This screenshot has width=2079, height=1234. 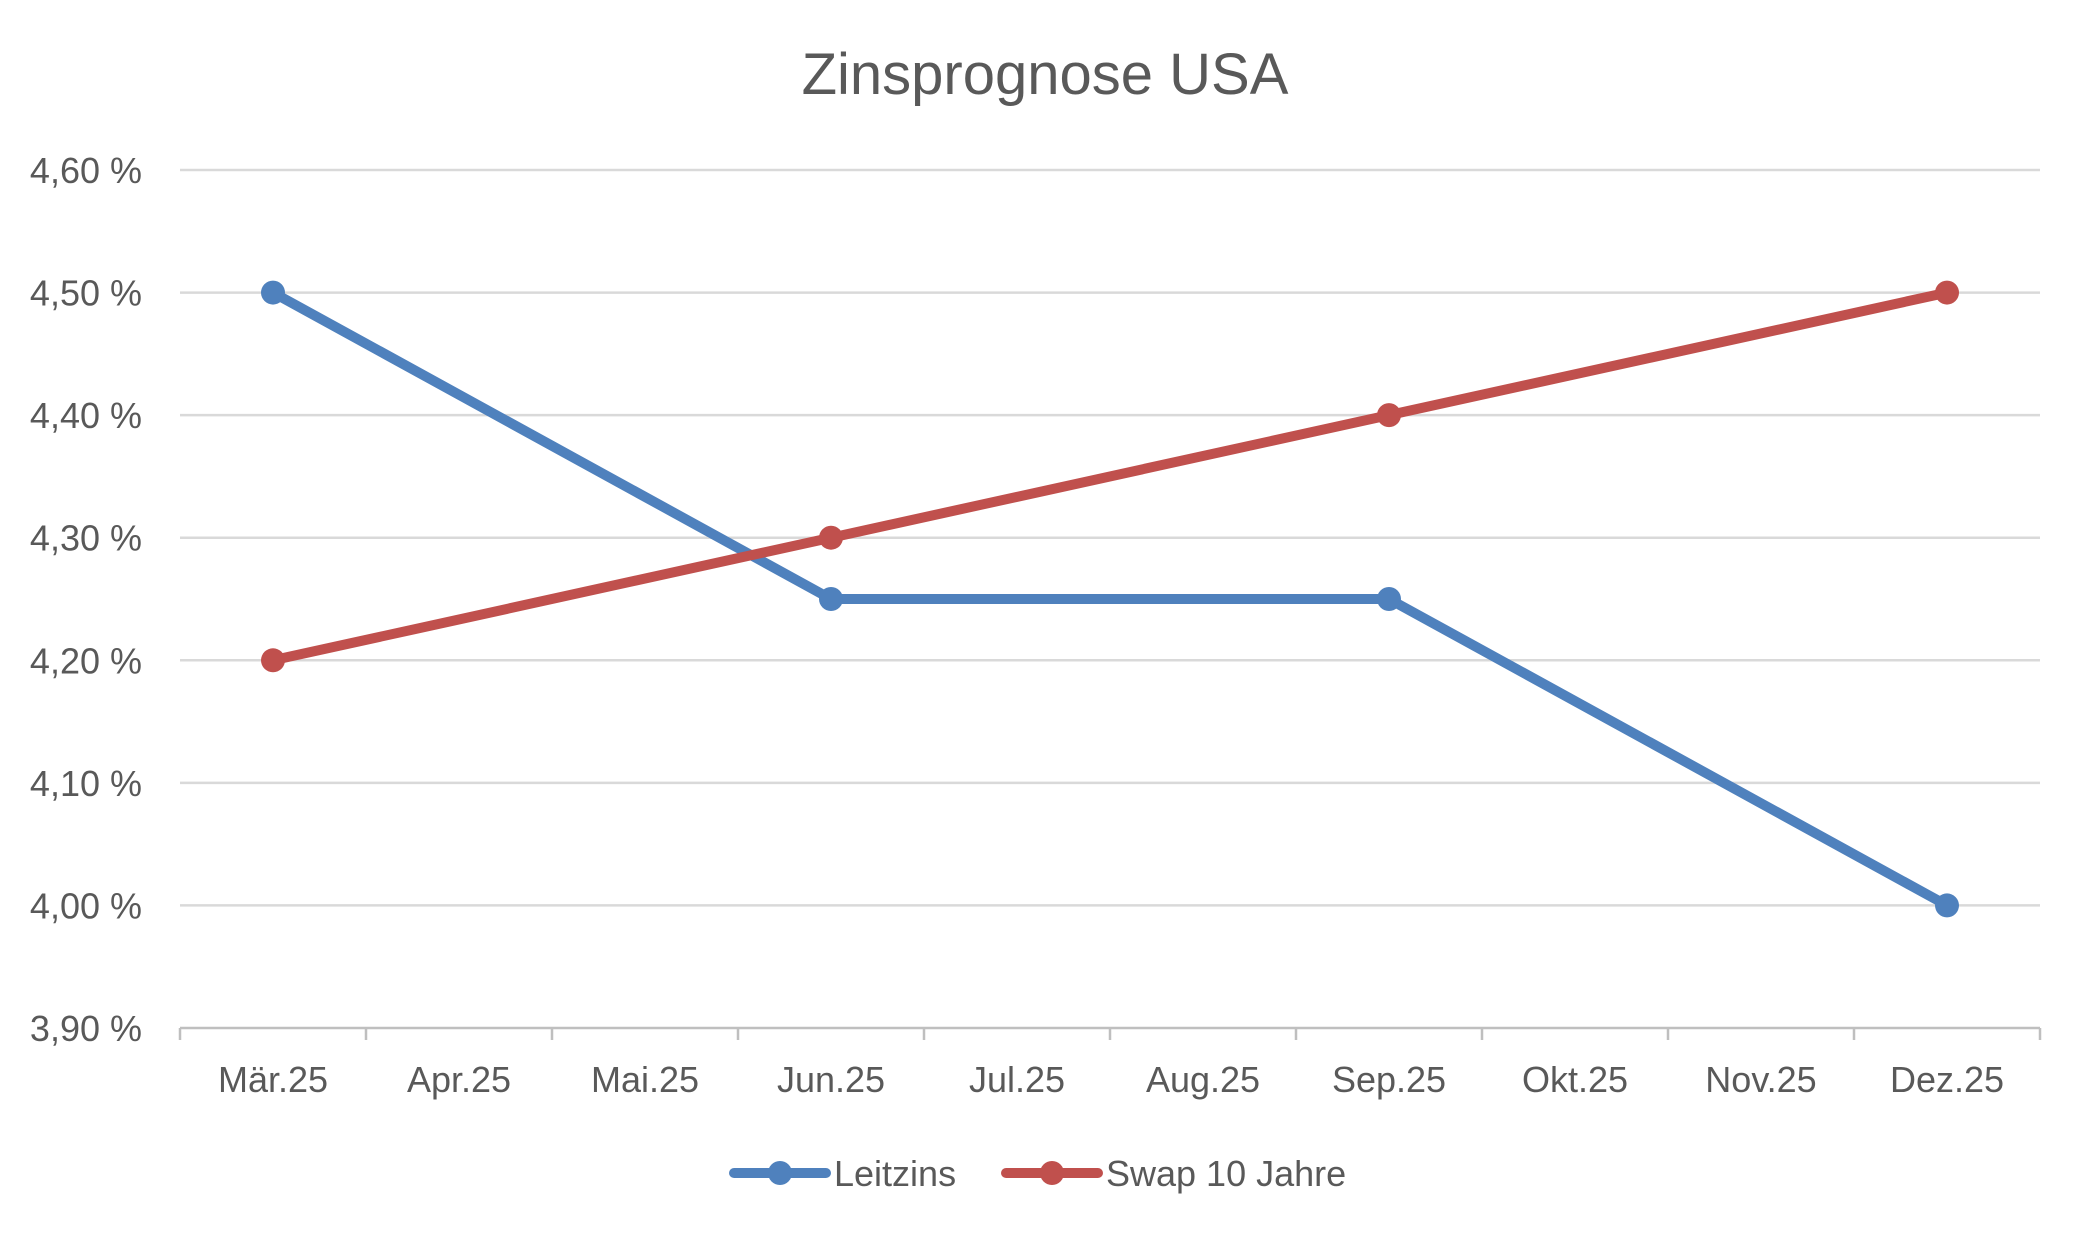 I want to click on legend: Leitzins Swap 10 Jahre, so click(x=1037, y=1173).